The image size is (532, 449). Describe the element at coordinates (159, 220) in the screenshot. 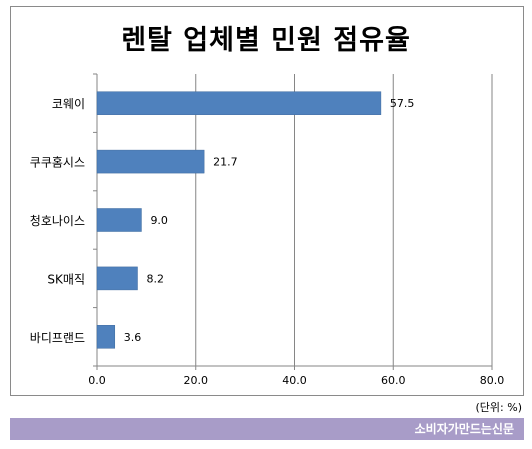

I see `data-label: 9.0` at that location.